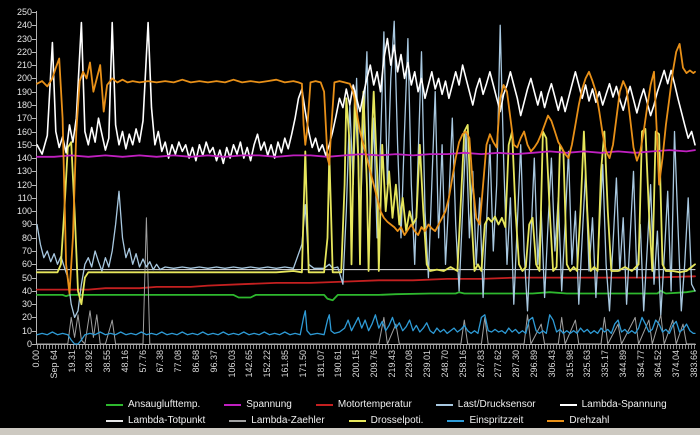 The height and width of the screenshot is (435, 700). I want to click on legend-swatch-ansauglufttemp, so click(114, 404).